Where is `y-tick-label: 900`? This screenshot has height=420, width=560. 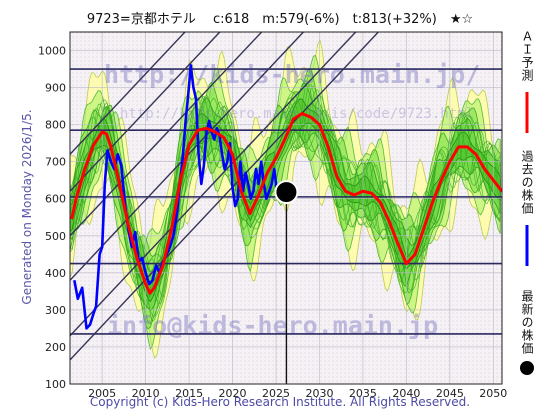 y-tick-label: 900 is located at coordinates (55, 88).